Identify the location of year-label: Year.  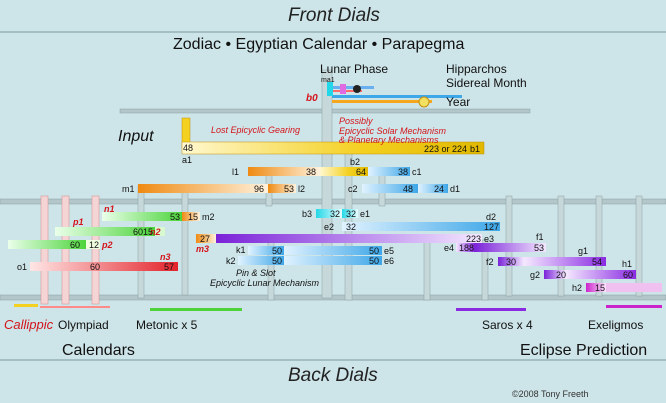
(458, 102).